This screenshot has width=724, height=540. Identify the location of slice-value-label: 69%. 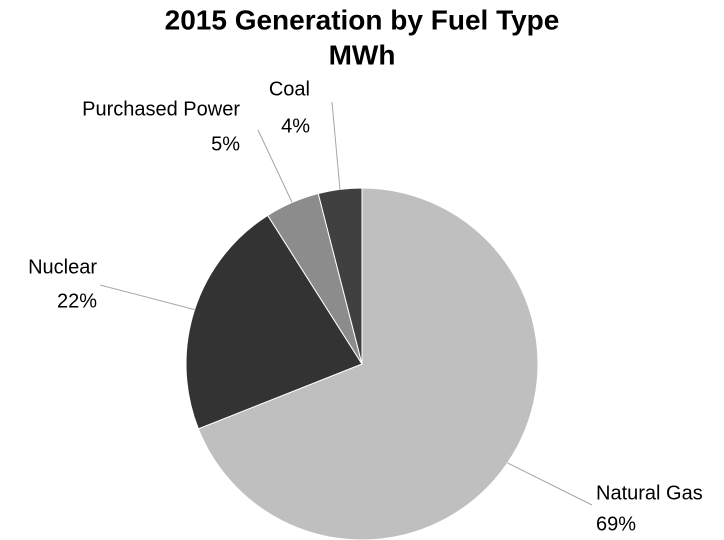
(616, 524).